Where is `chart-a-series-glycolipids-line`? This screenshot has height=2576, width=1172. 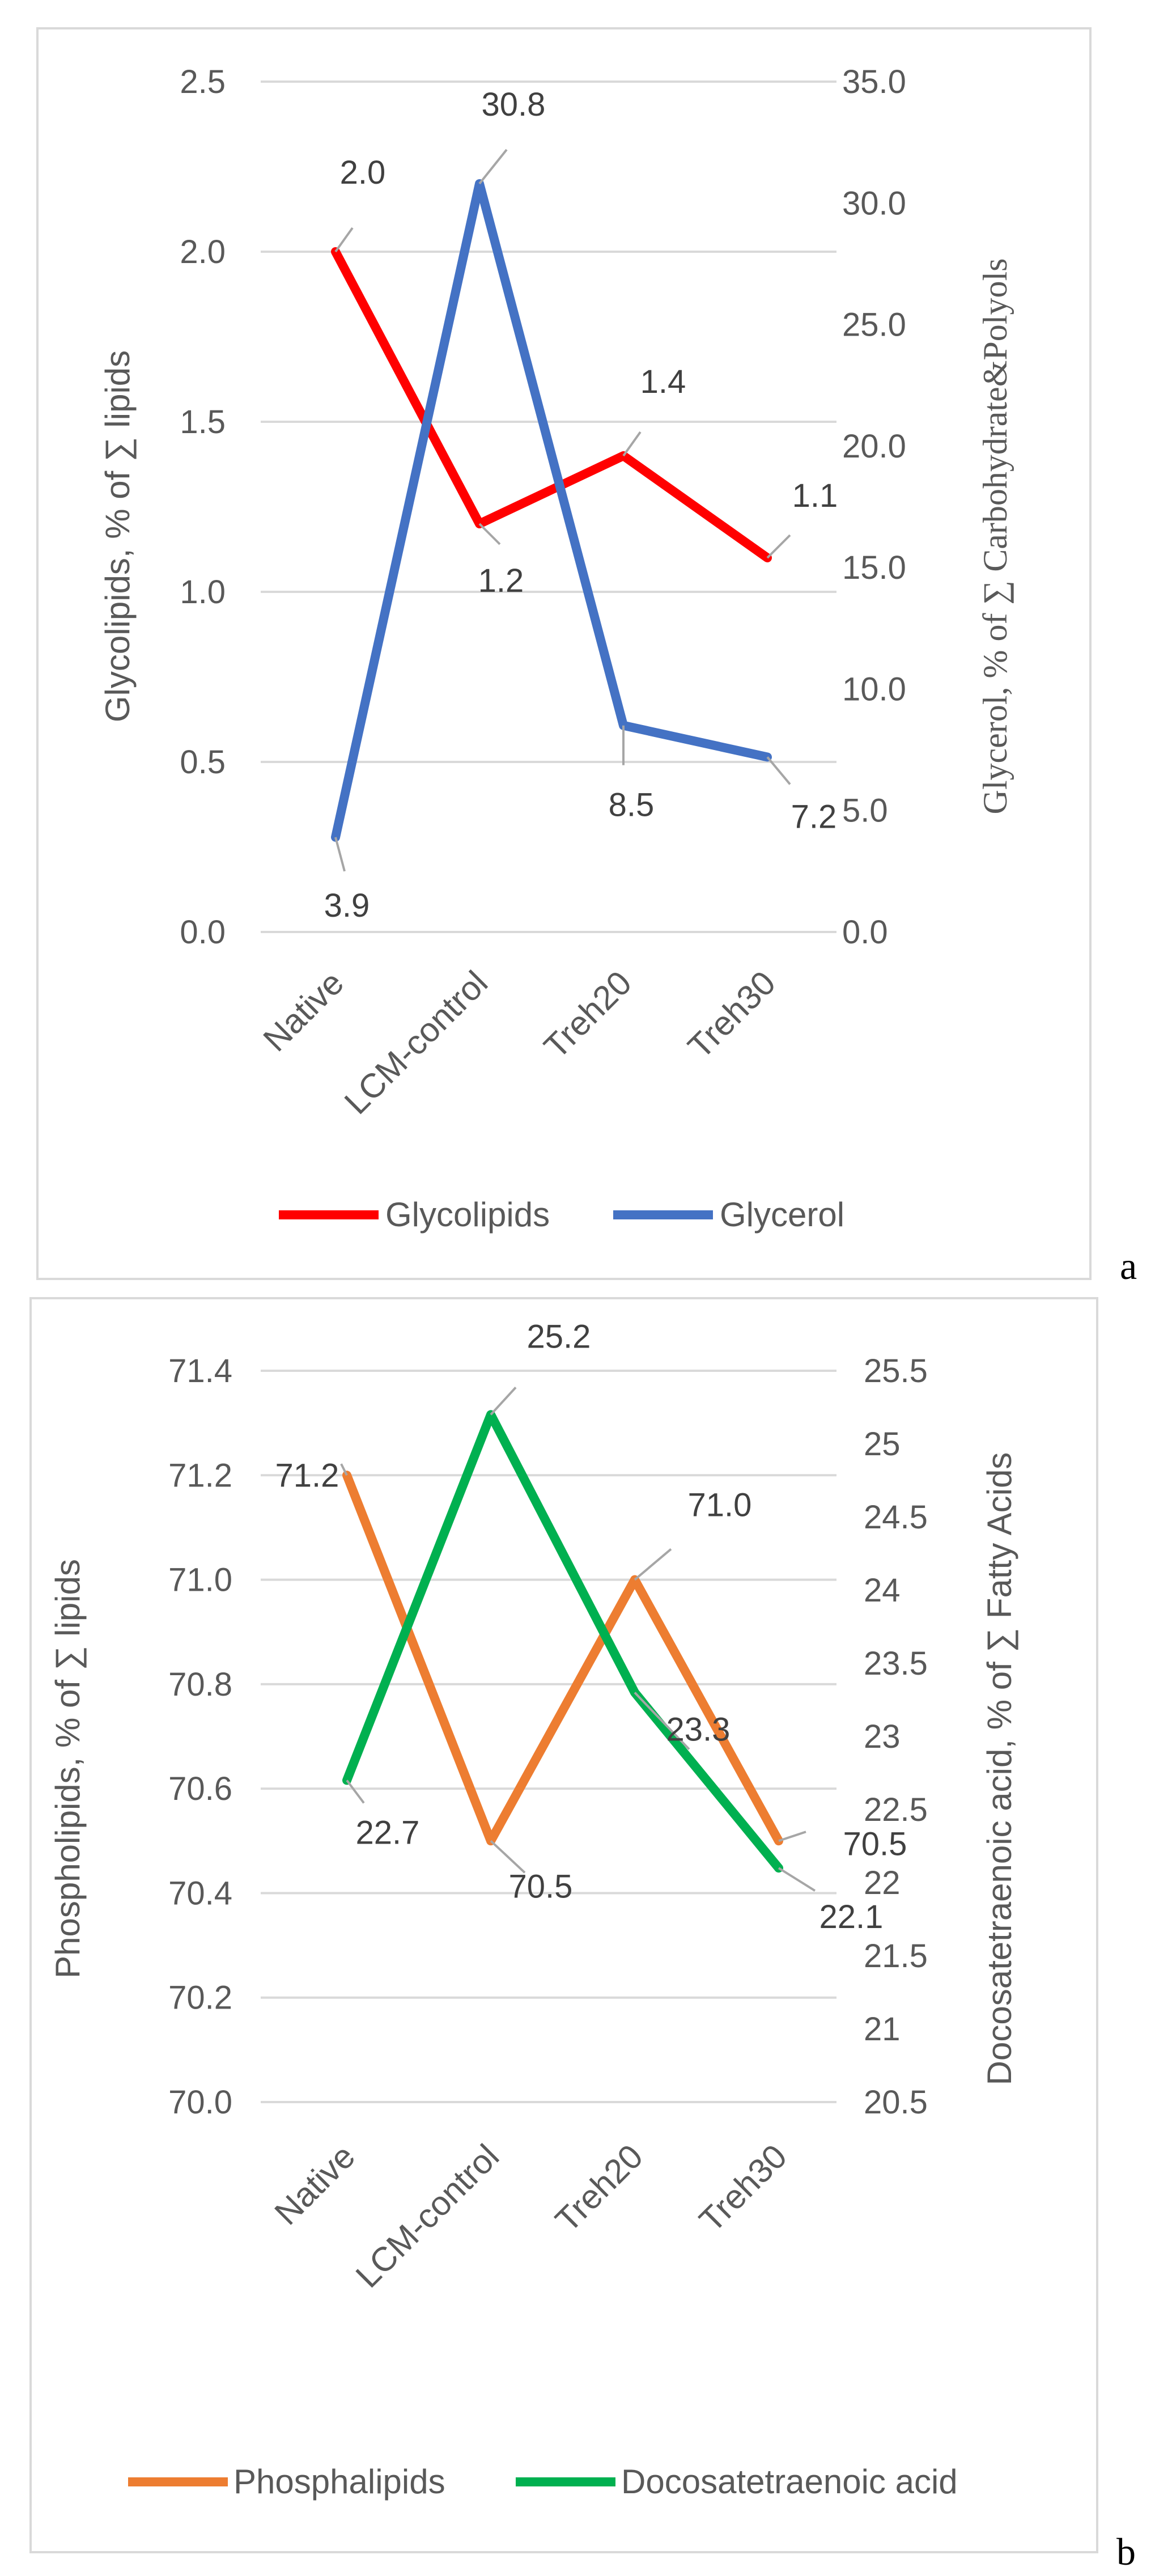
chart-a-series-glycolipids-line is located at coordinates (551, 405).